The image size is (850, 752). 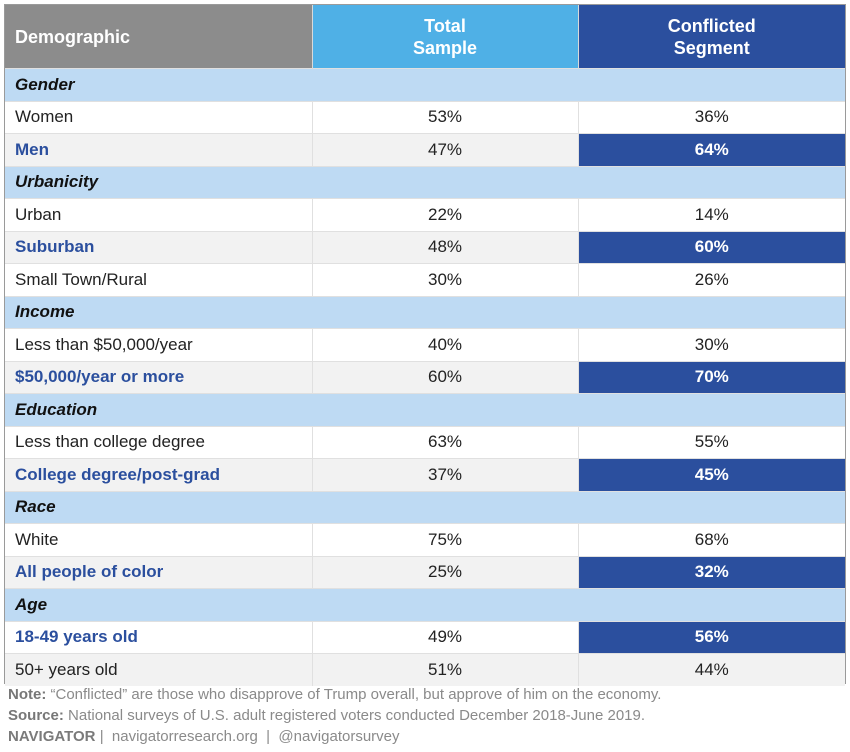 What do you see at coordinates (711, 474) in the screenshot?
I see `conflicted-segment-cell: 45%` at bounding box center [711, 474].